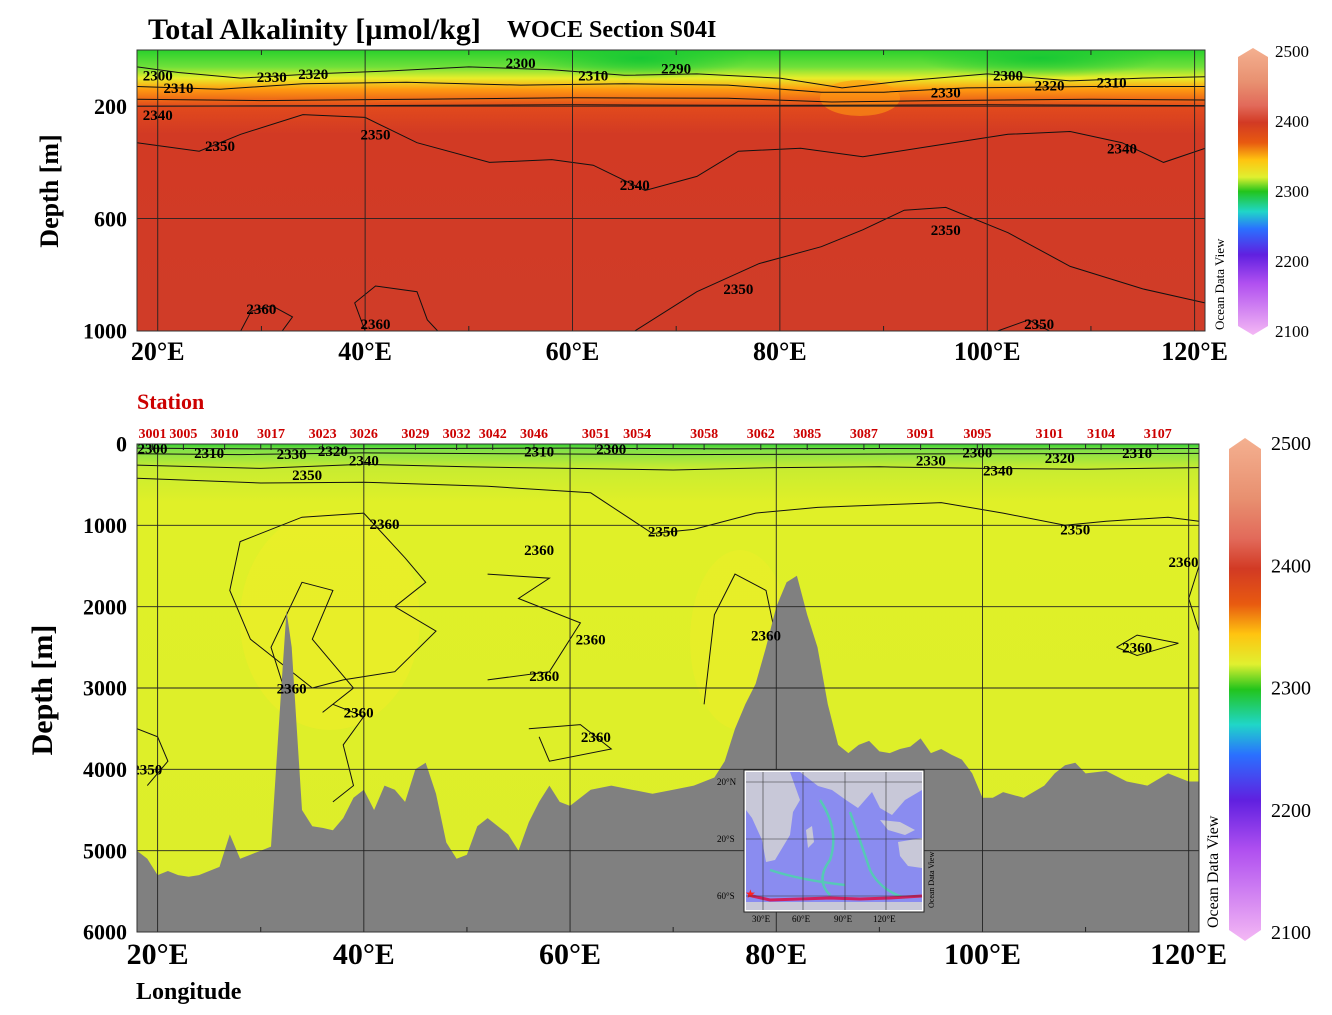 The height and width of the screenshot is (1015, 1332). What do you see at coordinates (676, 70) in the screenshot?
I see `contour-label: 2290` at bounding box center [676, 70].